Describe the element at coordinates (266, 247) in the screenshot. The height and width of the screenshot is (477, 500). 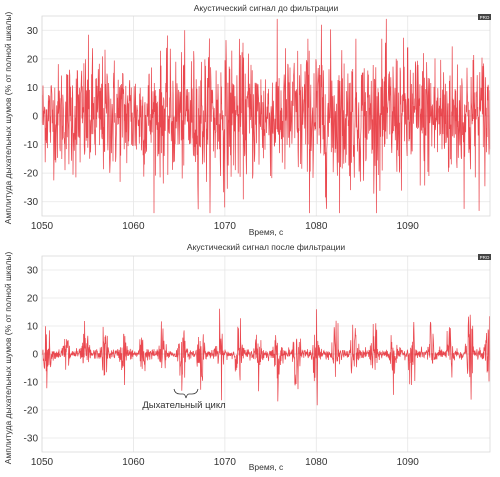
I see `chart-title-after: Акустический сигнал после фильтрации` at that location.